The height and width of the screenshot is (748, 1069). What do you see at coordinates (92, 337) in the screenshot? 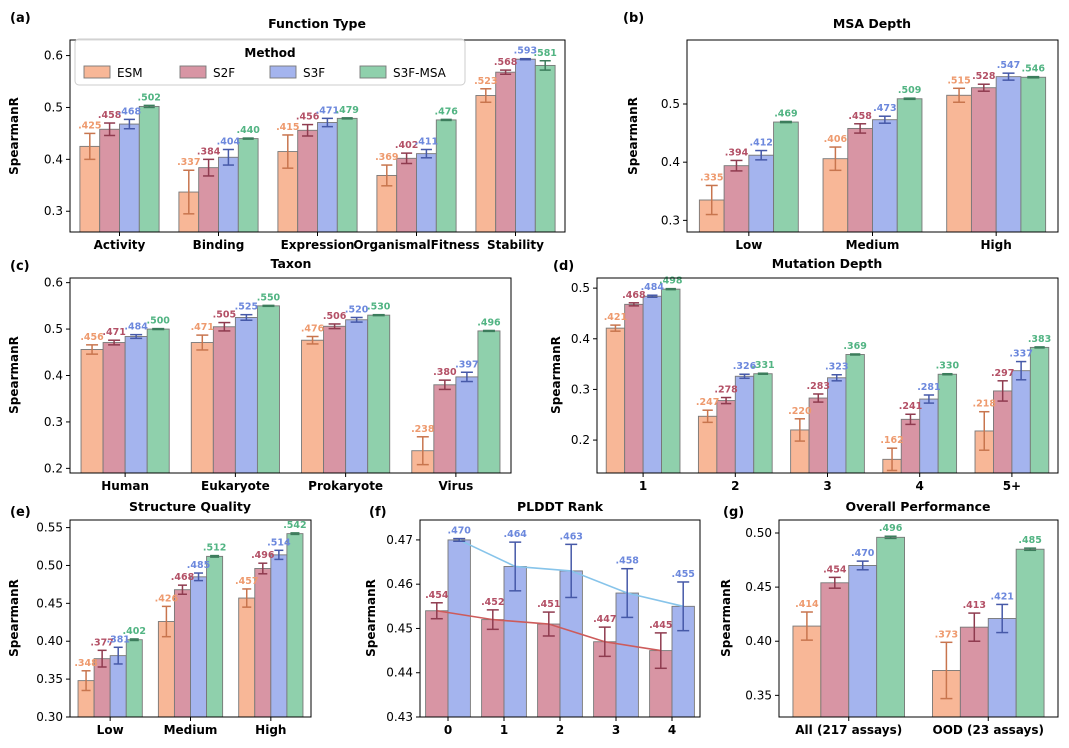
I see `data-label: .456` at bounding box center [92, 337].